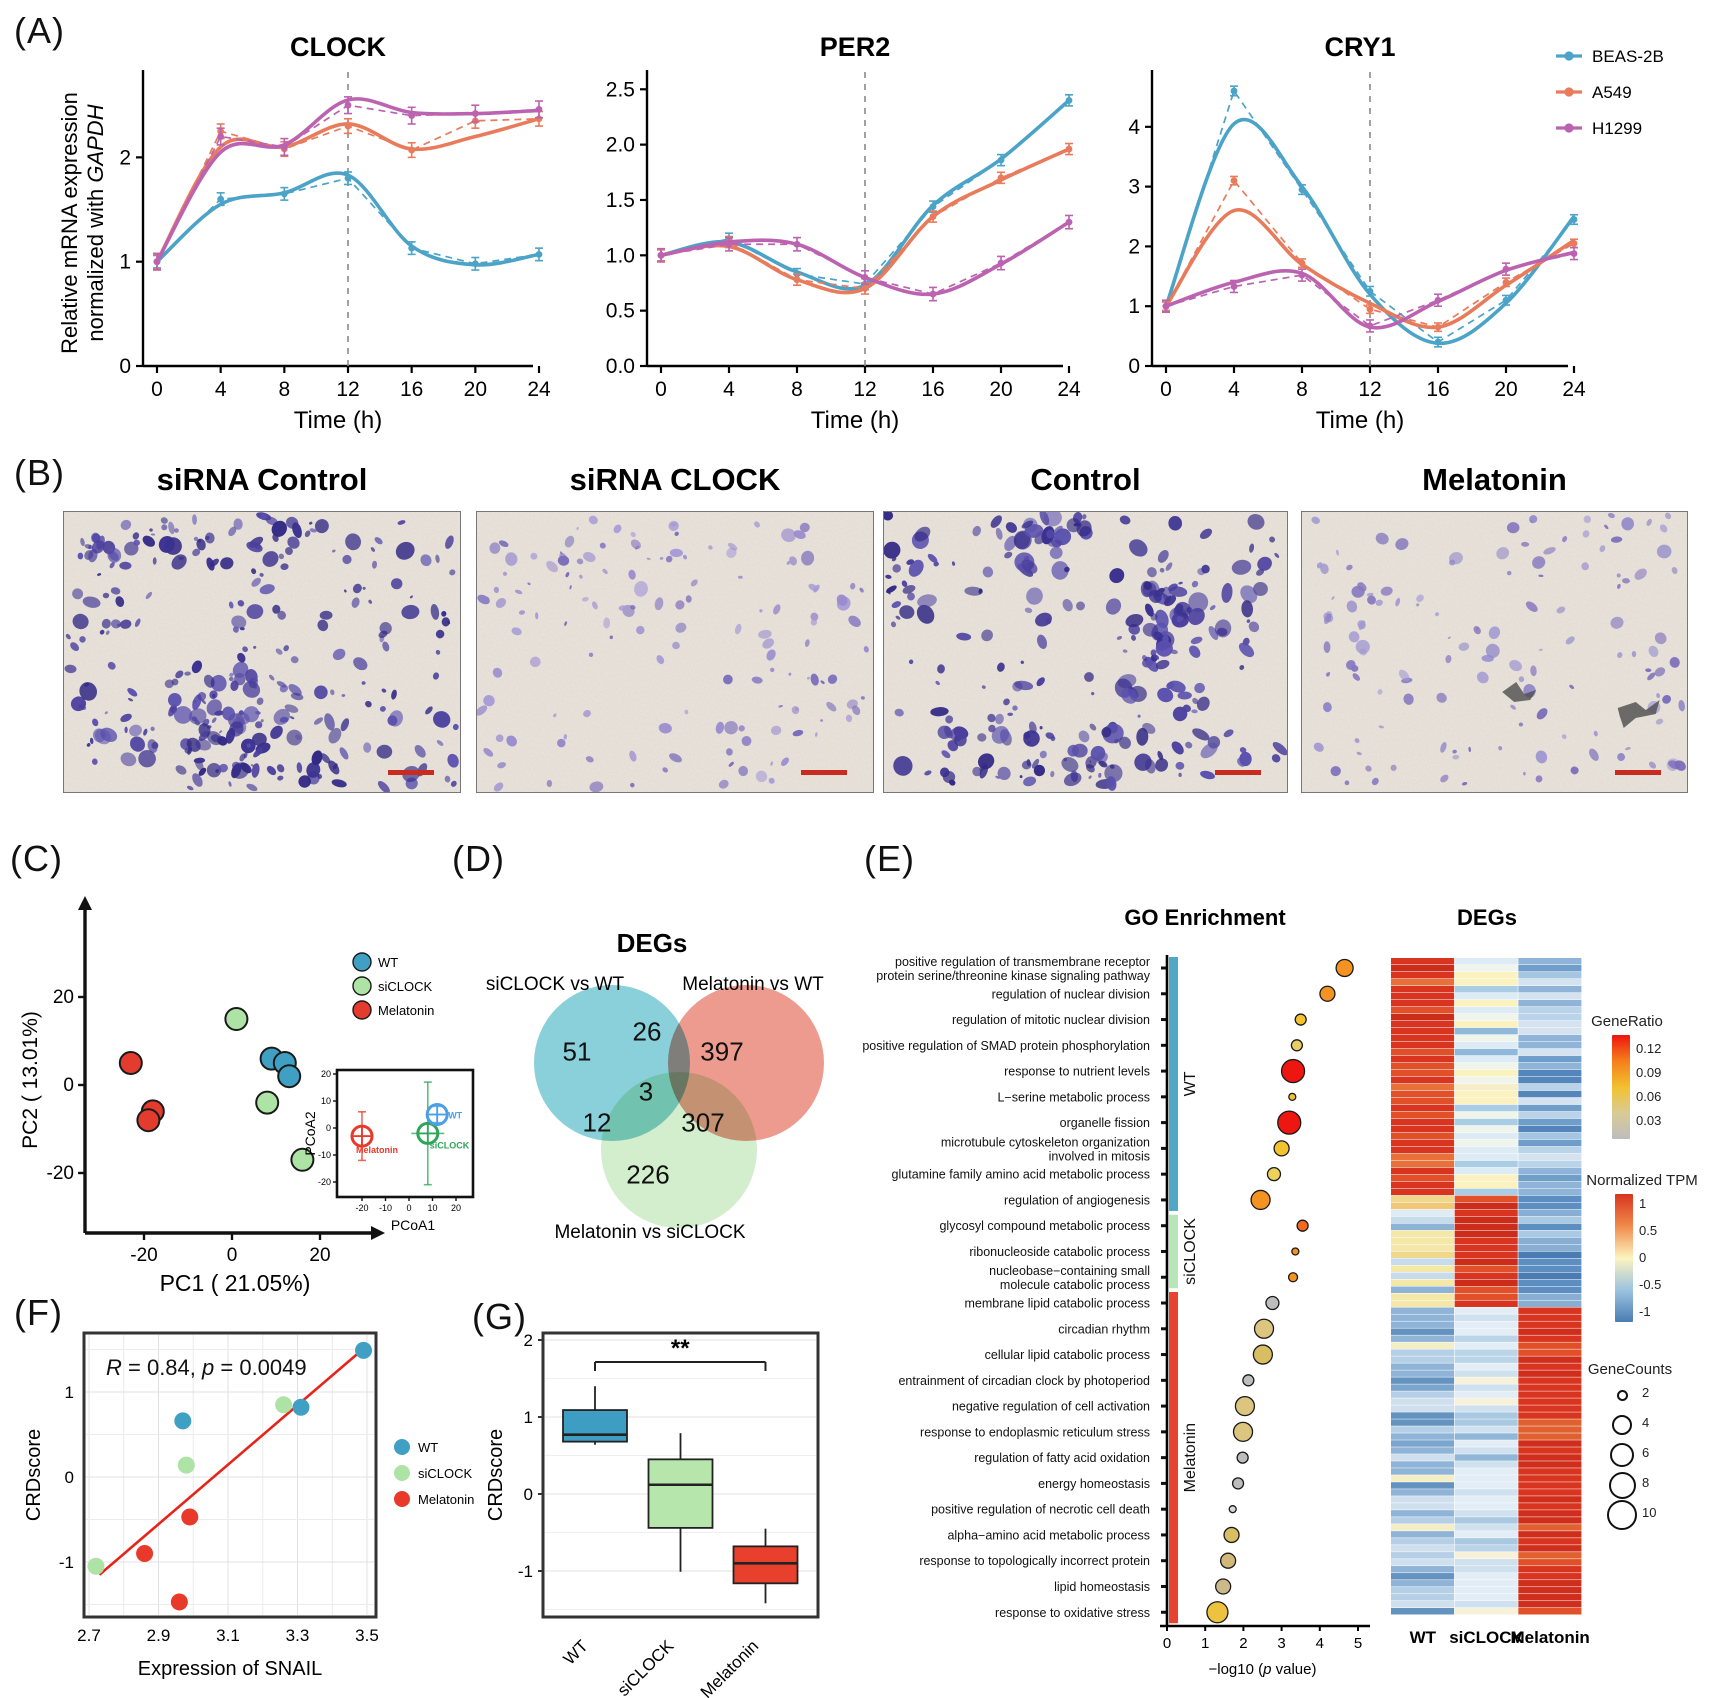 The width and height of the screenshot is (1712, 1698). Describe the element at coordinates (1057, 1304) in the screenshot. I see `go-term-label: membrane lipid catabolic process` at that location.